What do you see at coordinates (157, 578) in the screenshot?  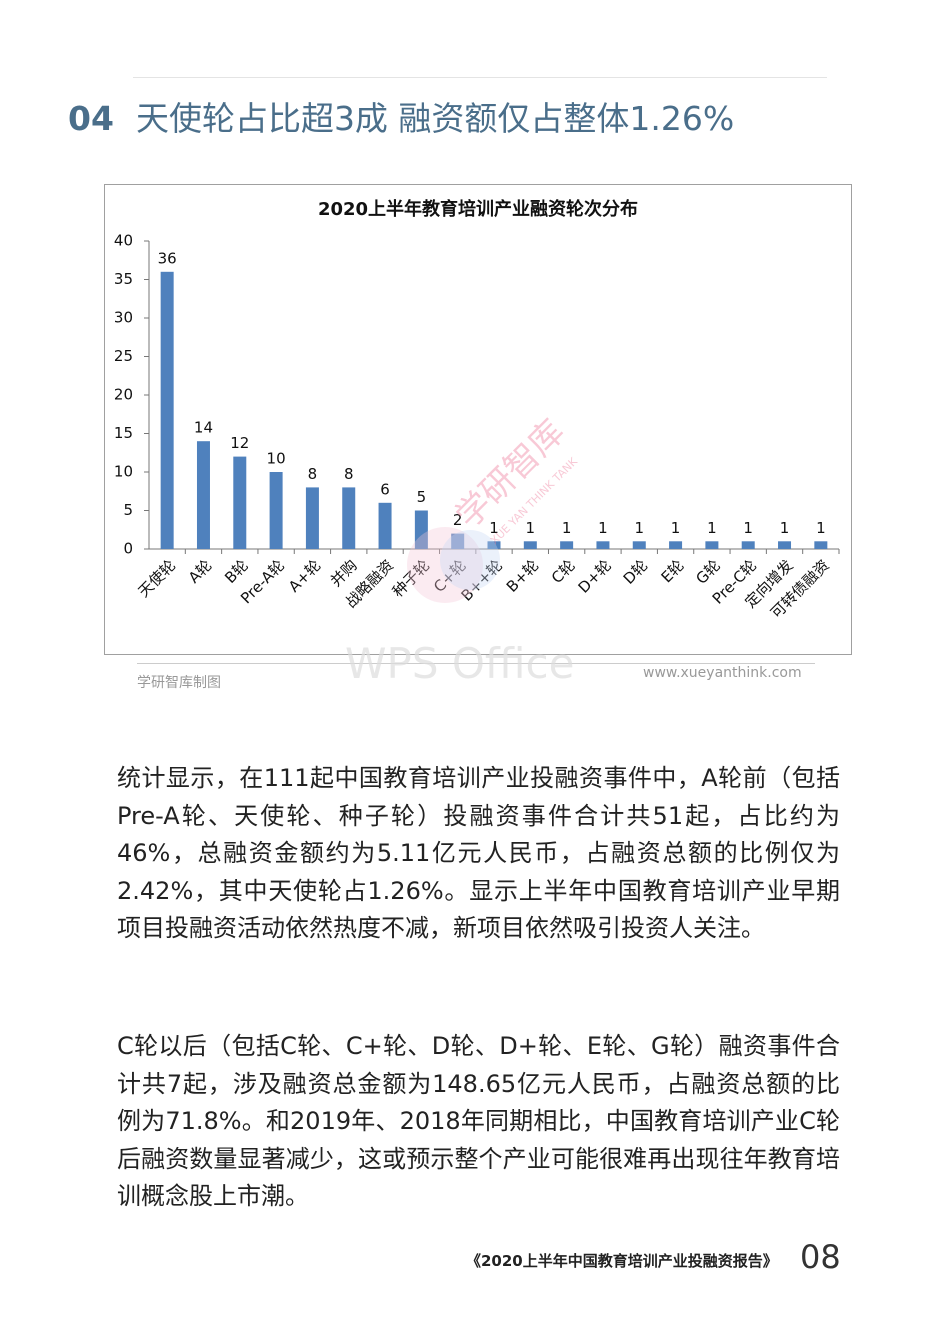 I see `x-tick-label: 天使轮` at bounding box center [157, 578].